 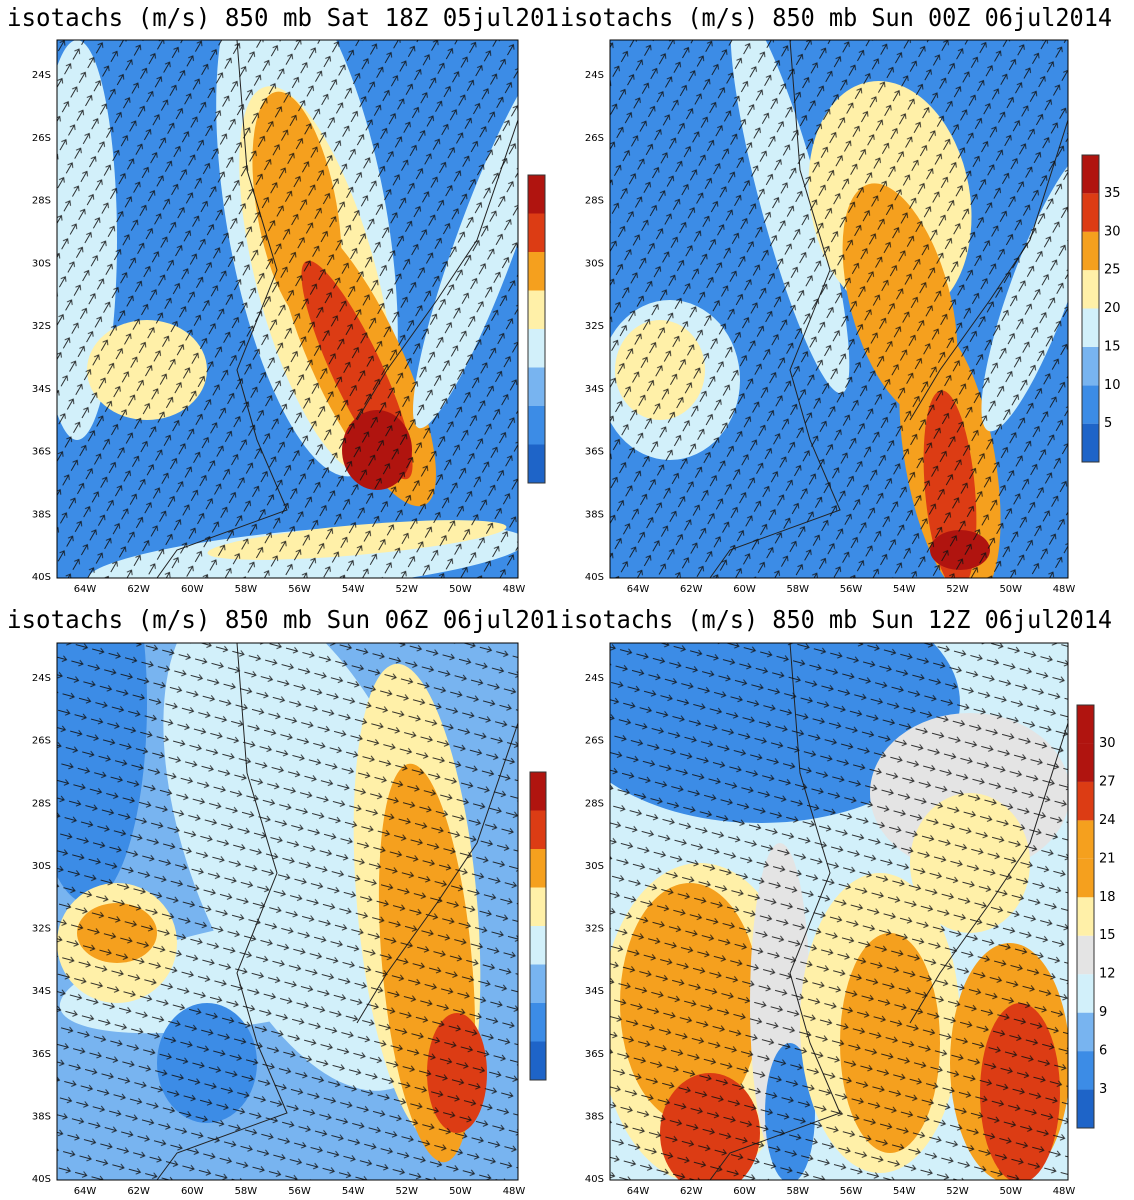 What do you see at coordinates (1112, 270) in the screenshot?
I see `colorbar-label: 25` at bounding box center [1112, 270].